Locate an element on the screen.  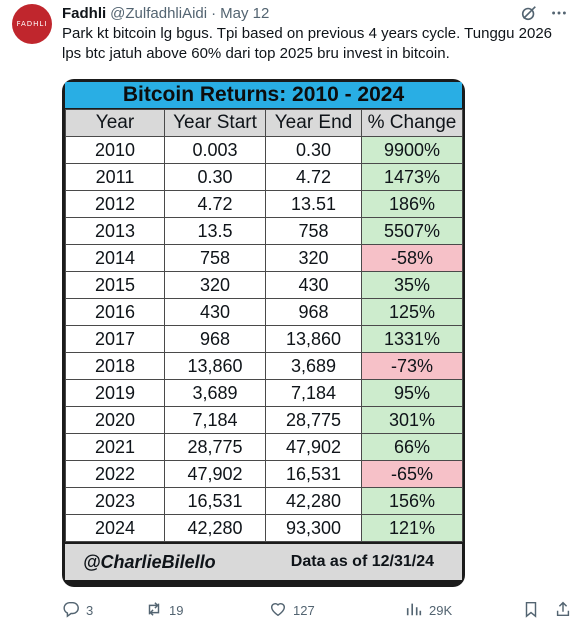
table-header-row: Year Year Start Year End % Change is located at coordinates (264, 123).